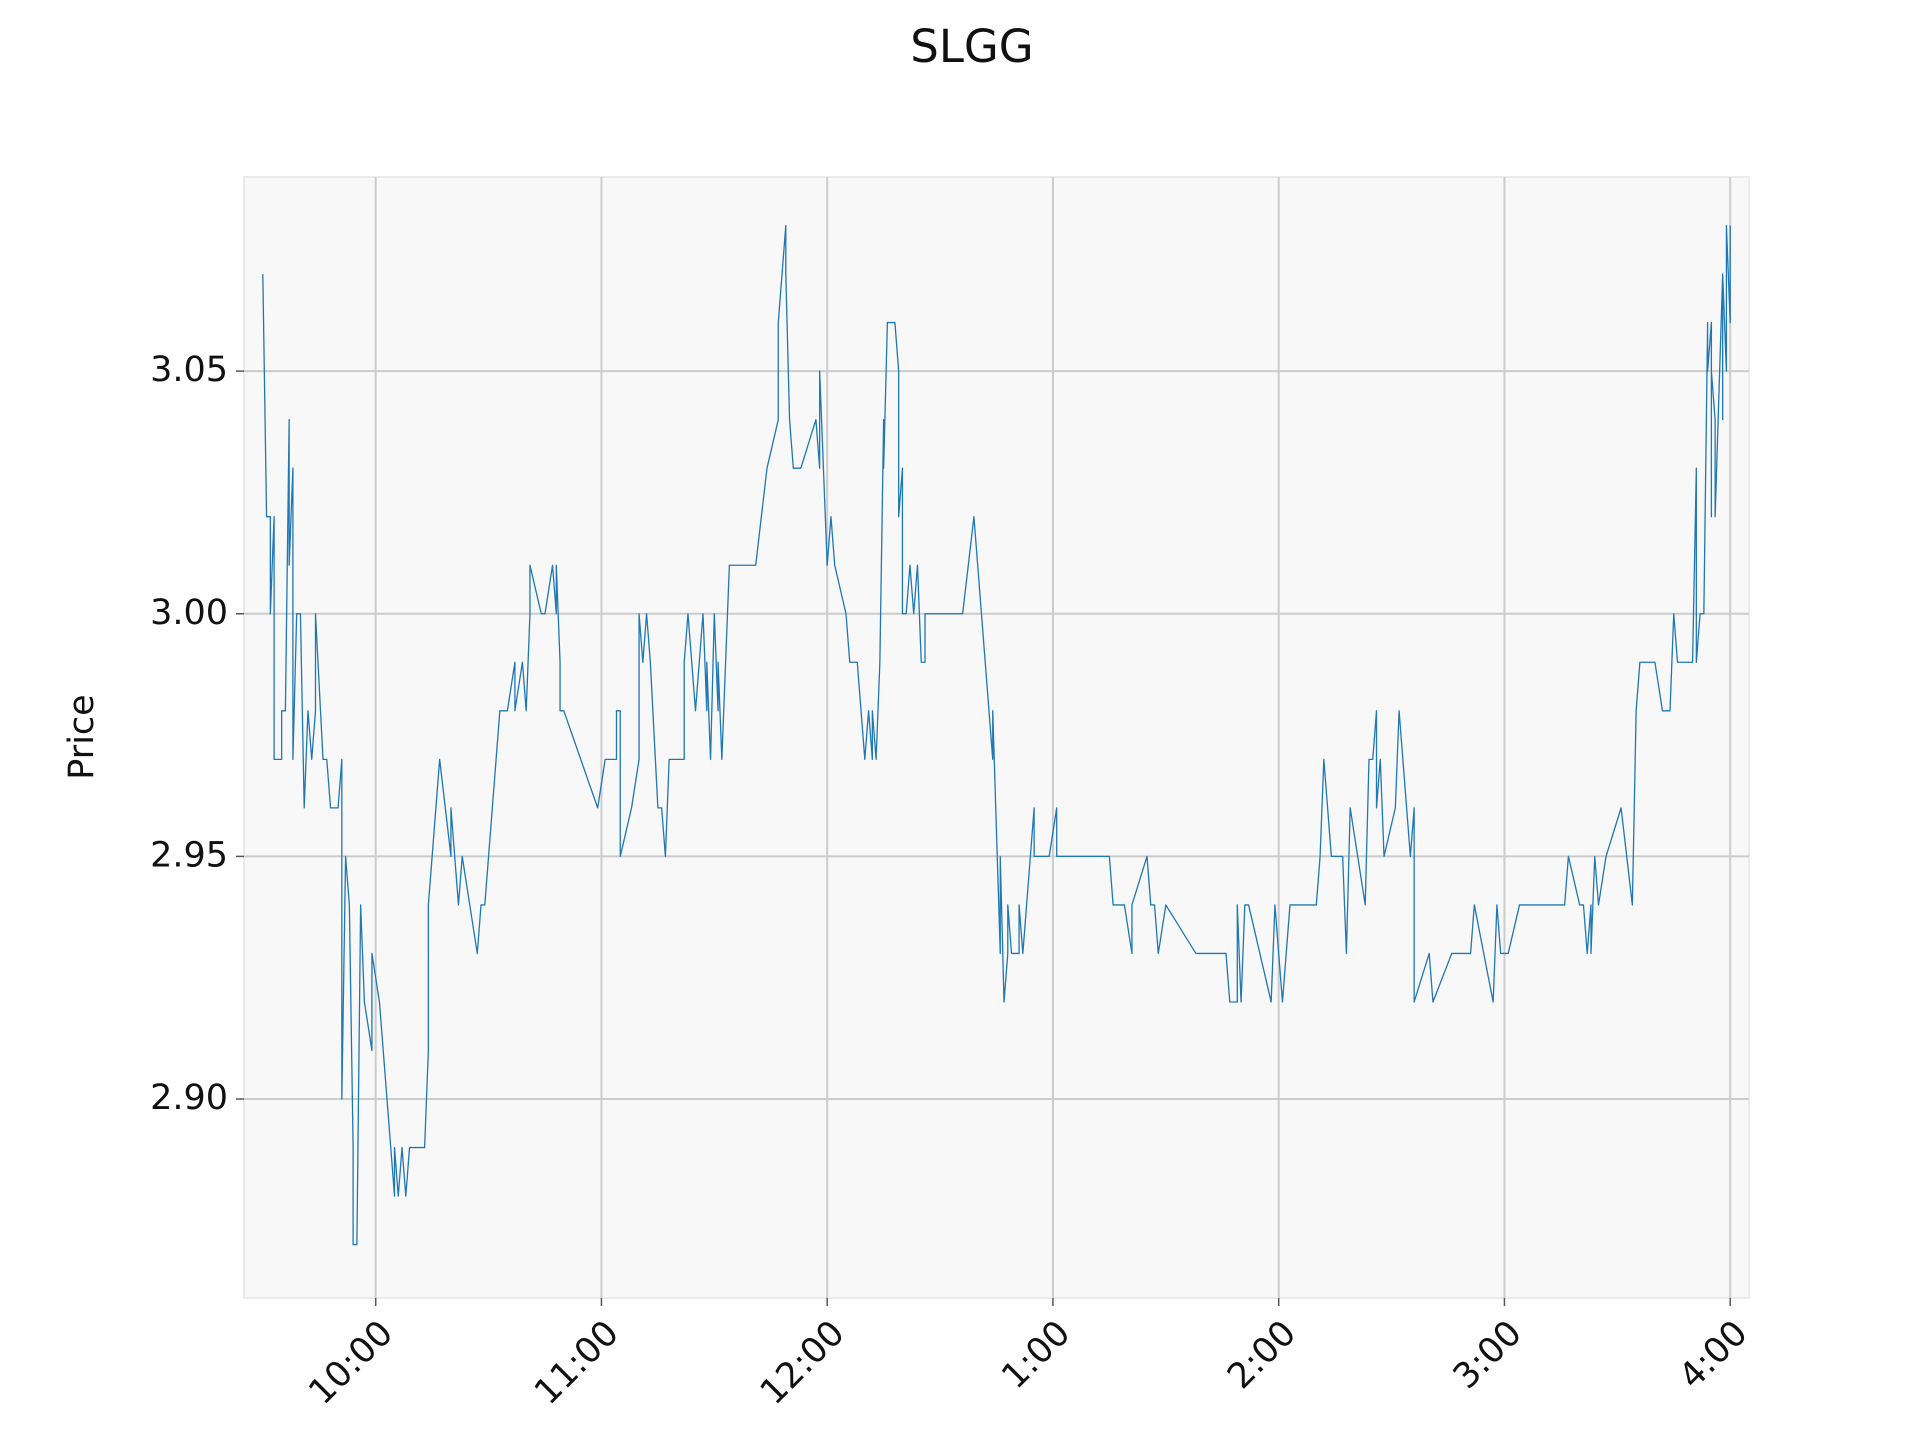 The height and width of the screenshot is (1440, 1920). I want to click on x-tick-label: 4:00, so click(1714, 1355).